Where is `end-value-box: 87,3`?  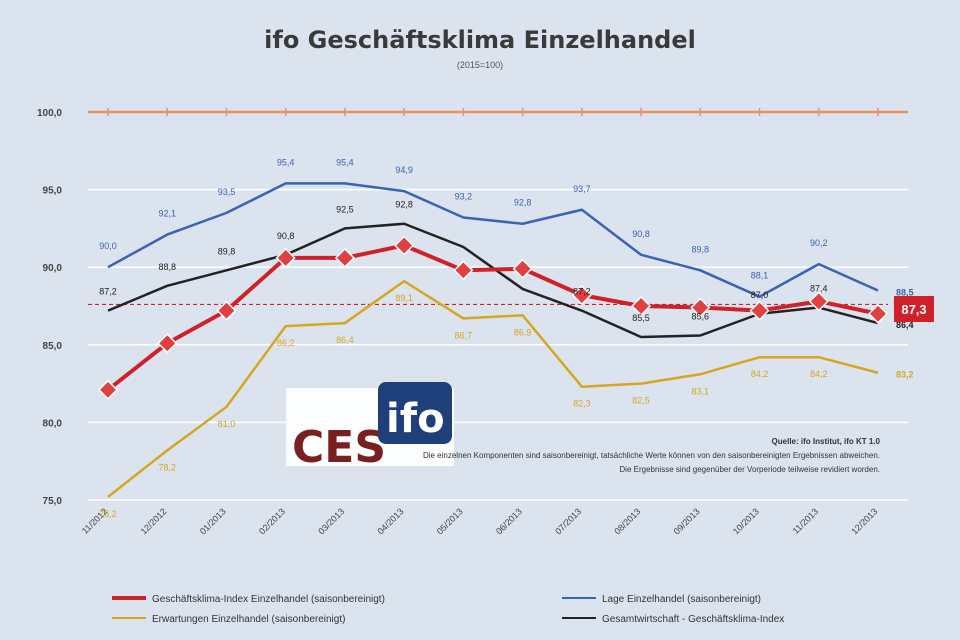 end-value-box: 87,3 is located at coordinates (914, 309).